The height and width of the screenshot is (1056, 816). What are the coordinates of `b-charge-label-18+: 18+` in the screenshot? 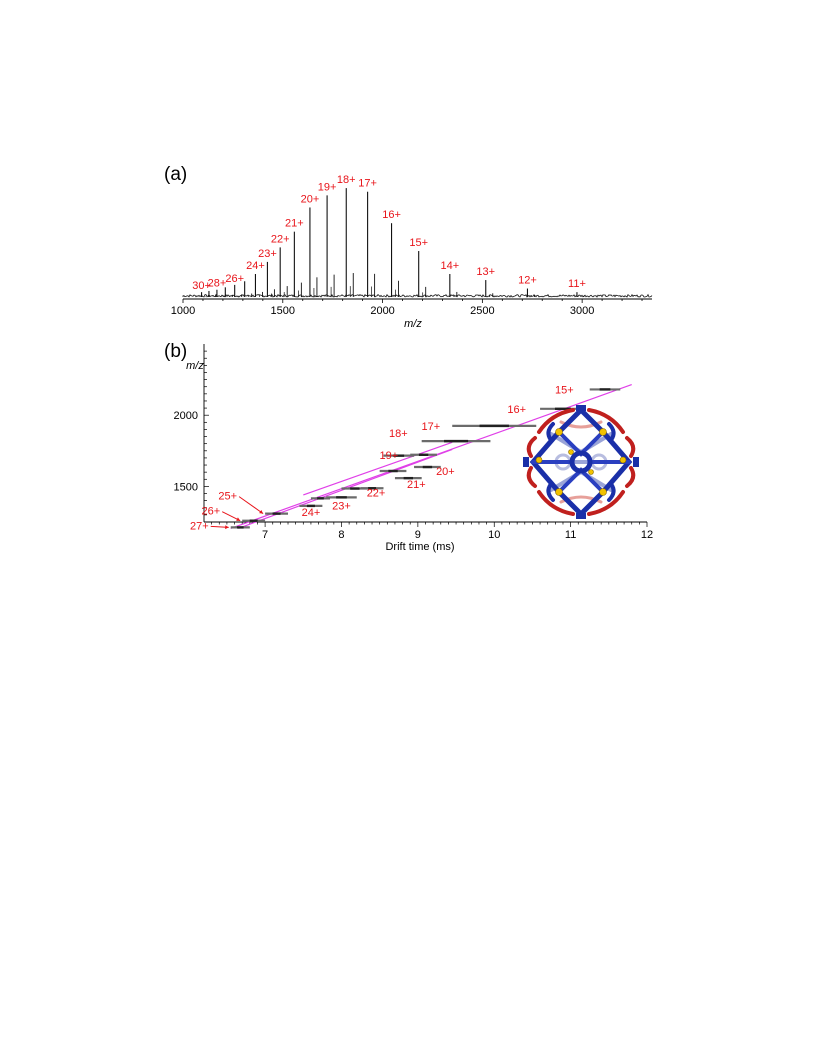 It's located at (398, 434).